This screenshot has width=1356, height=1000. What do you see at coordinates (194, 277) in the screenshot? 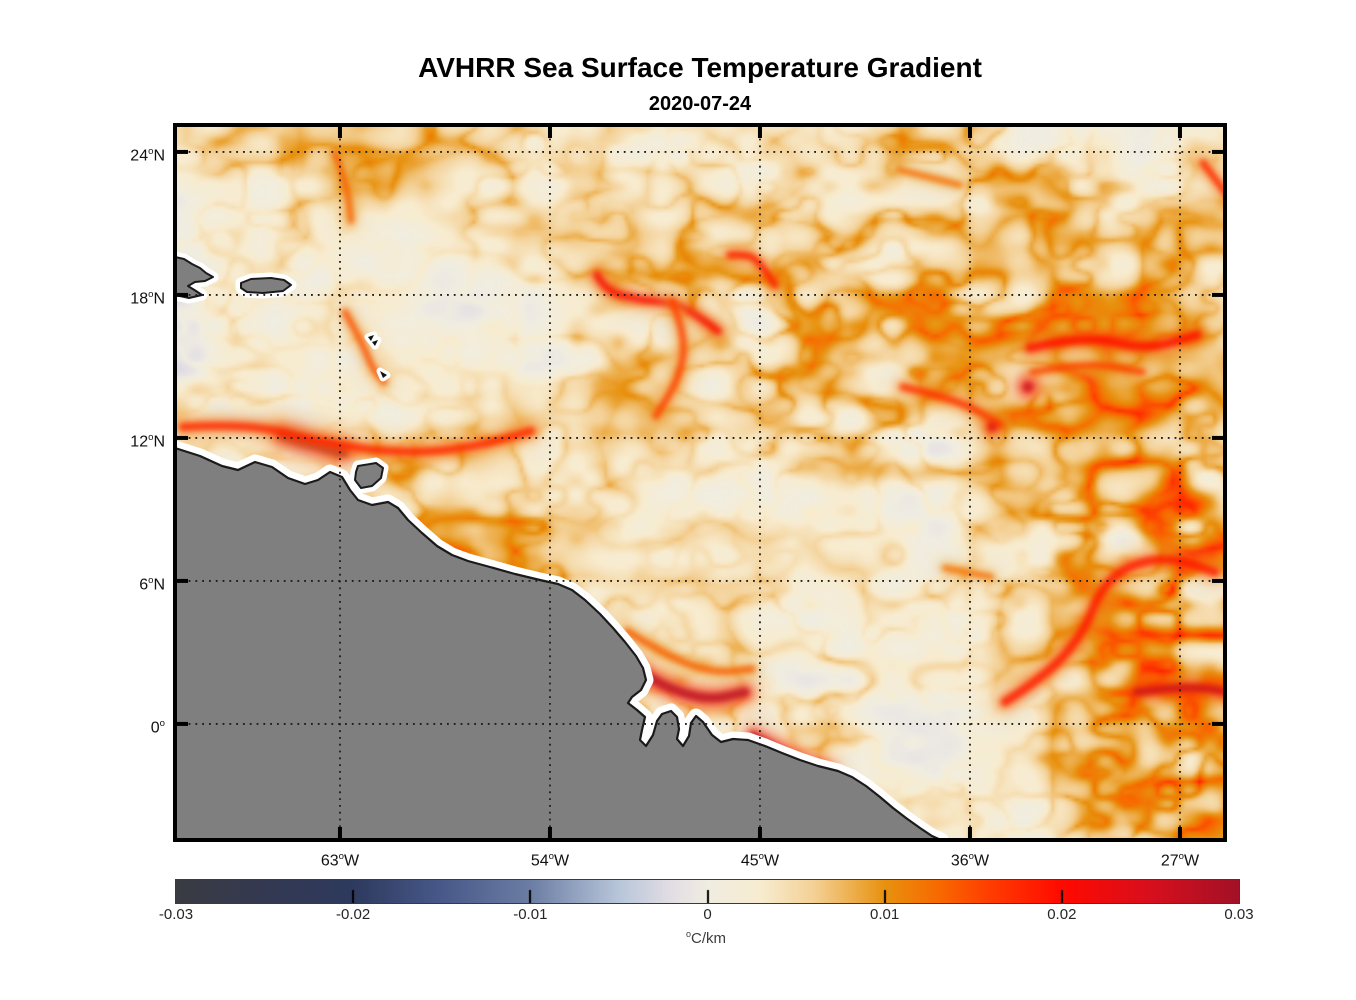
I see `island-hispaniola-tip` at bounding box center [194, 277].